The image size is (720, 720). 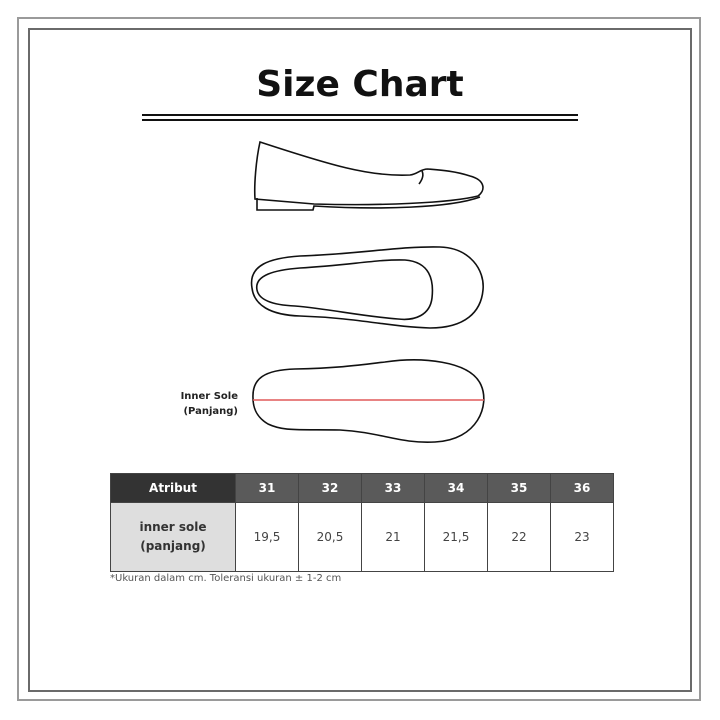 I want to click on value-cell: 22, so click(x=519, y=537).